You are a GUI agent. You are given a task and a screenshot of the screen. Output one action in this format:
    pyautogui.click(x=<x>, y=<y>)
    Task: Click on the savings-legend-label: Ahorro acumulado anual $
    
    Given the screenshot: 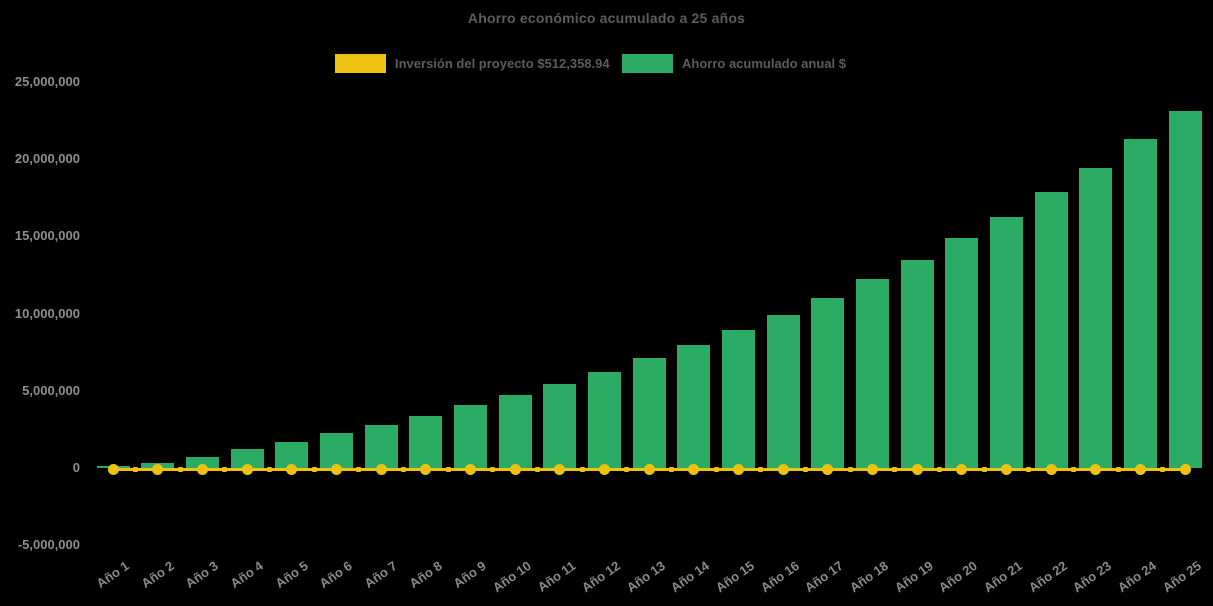 What is the action you would take?
    pyautogui.click(x=764, y=63)
    